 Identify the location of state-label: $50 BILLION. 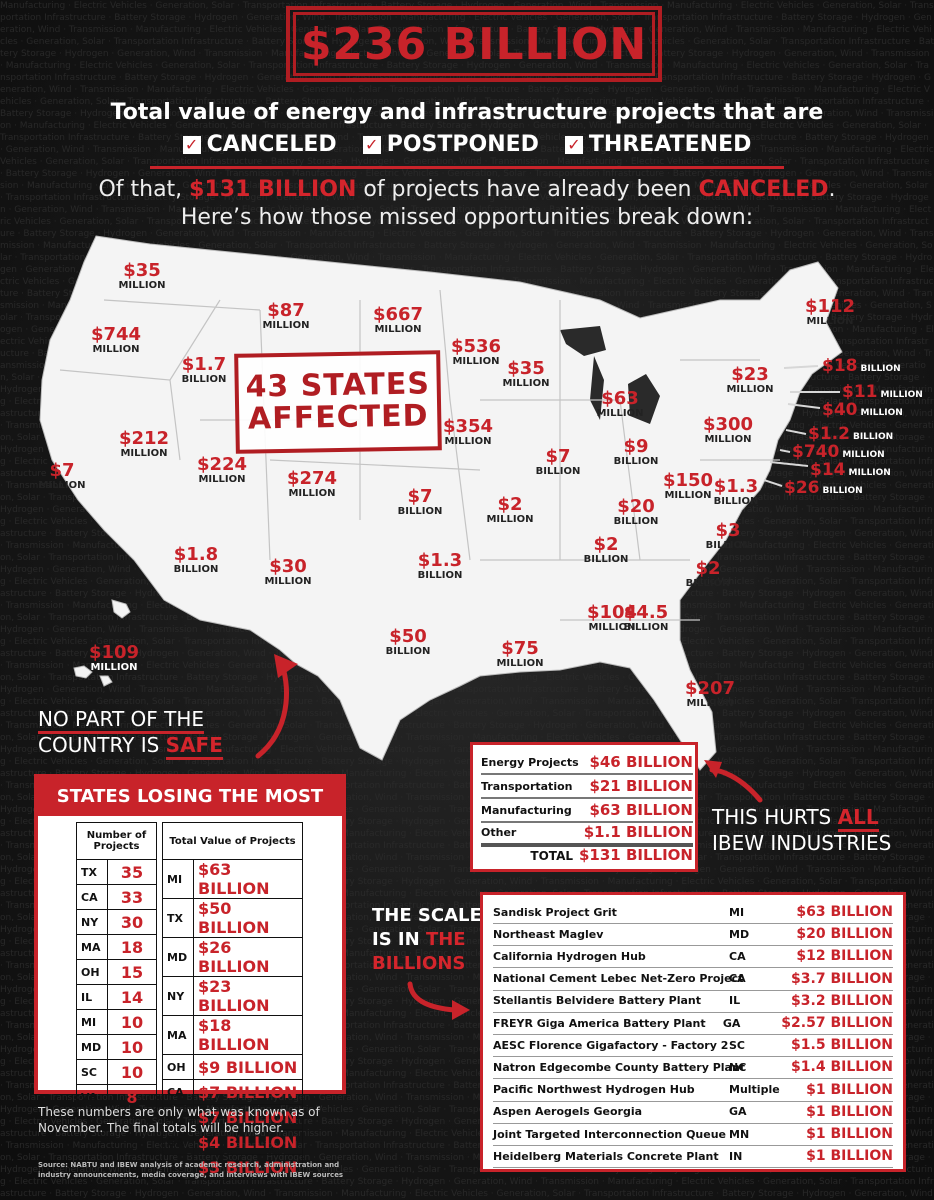
(408, 641).